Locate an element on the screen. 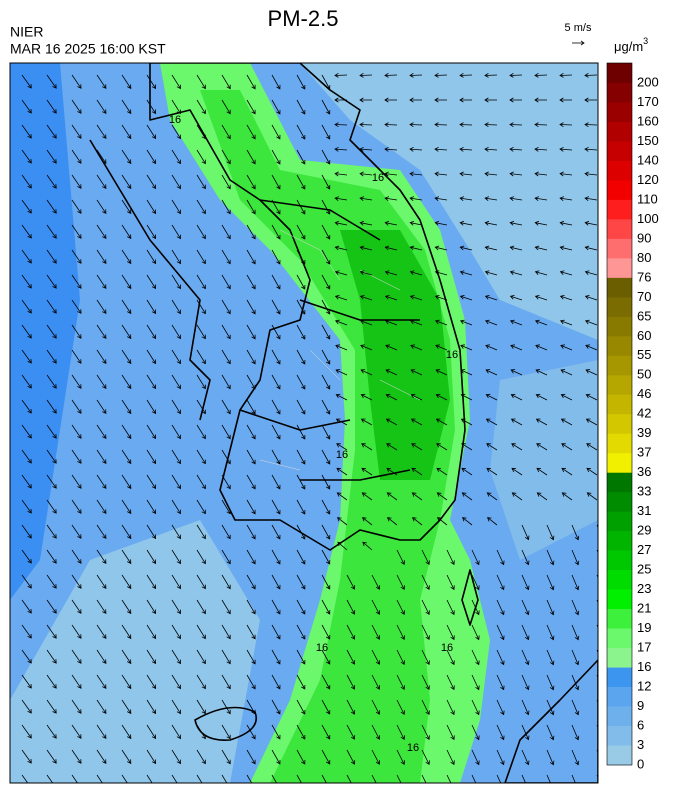 The image size is (673, 795). wind-scale-label: 5 m/s is located at coordinates (578, 28).